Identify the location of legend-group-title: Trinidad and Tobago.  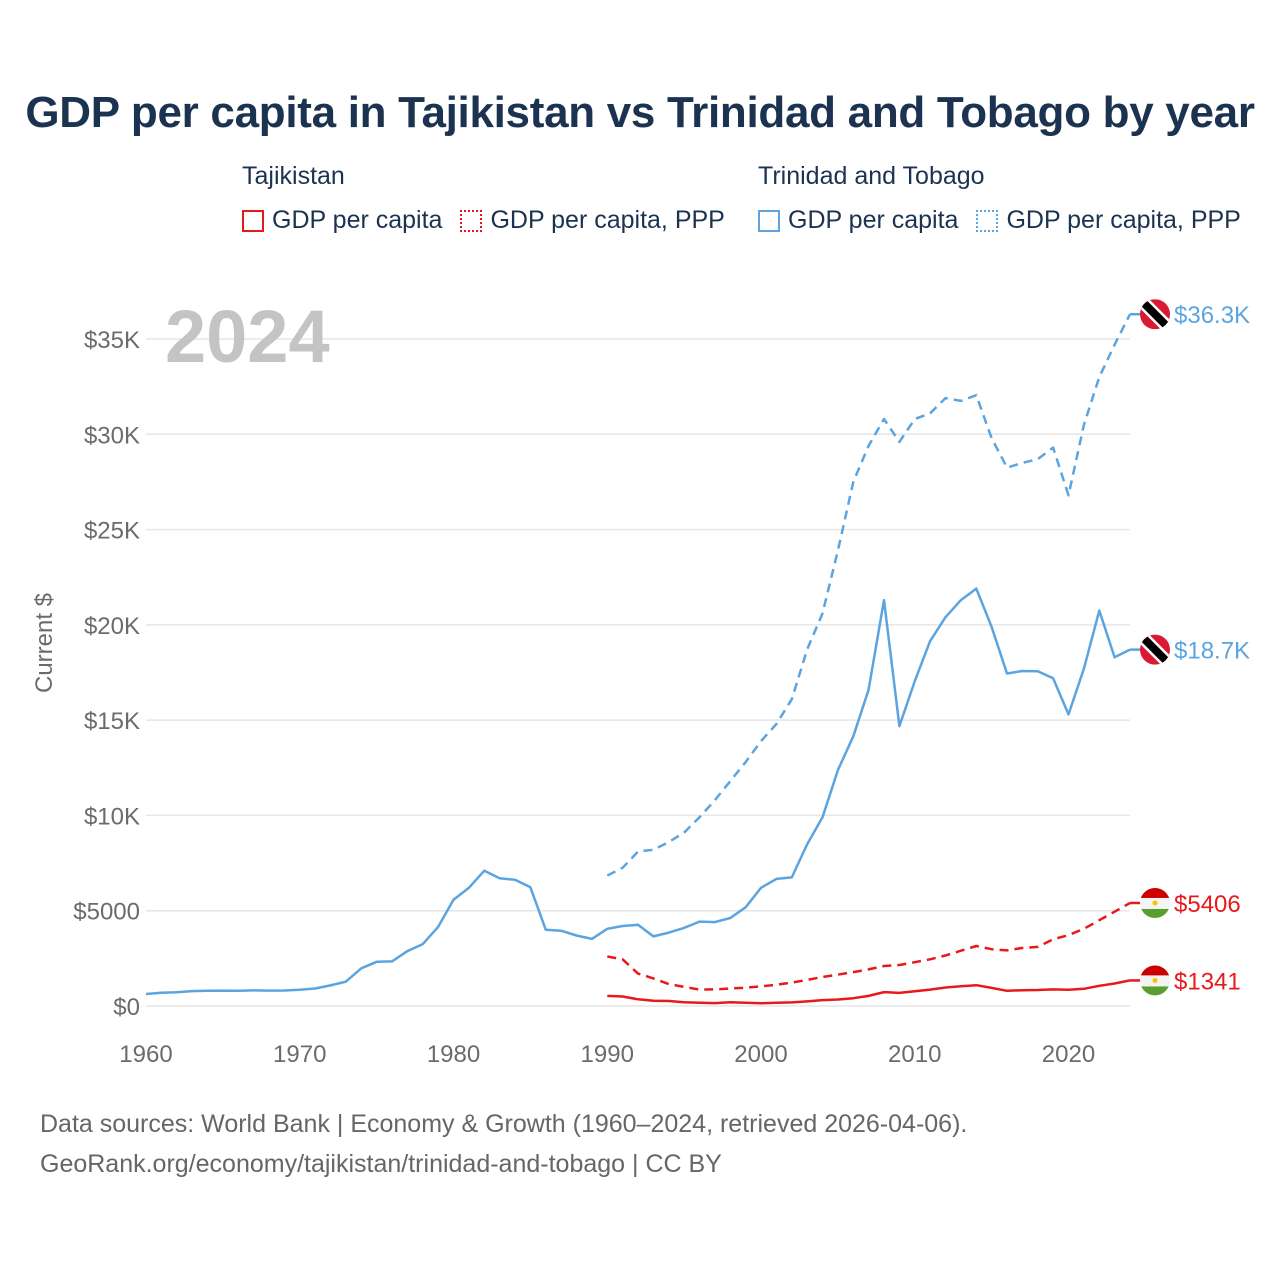
(871, 176).